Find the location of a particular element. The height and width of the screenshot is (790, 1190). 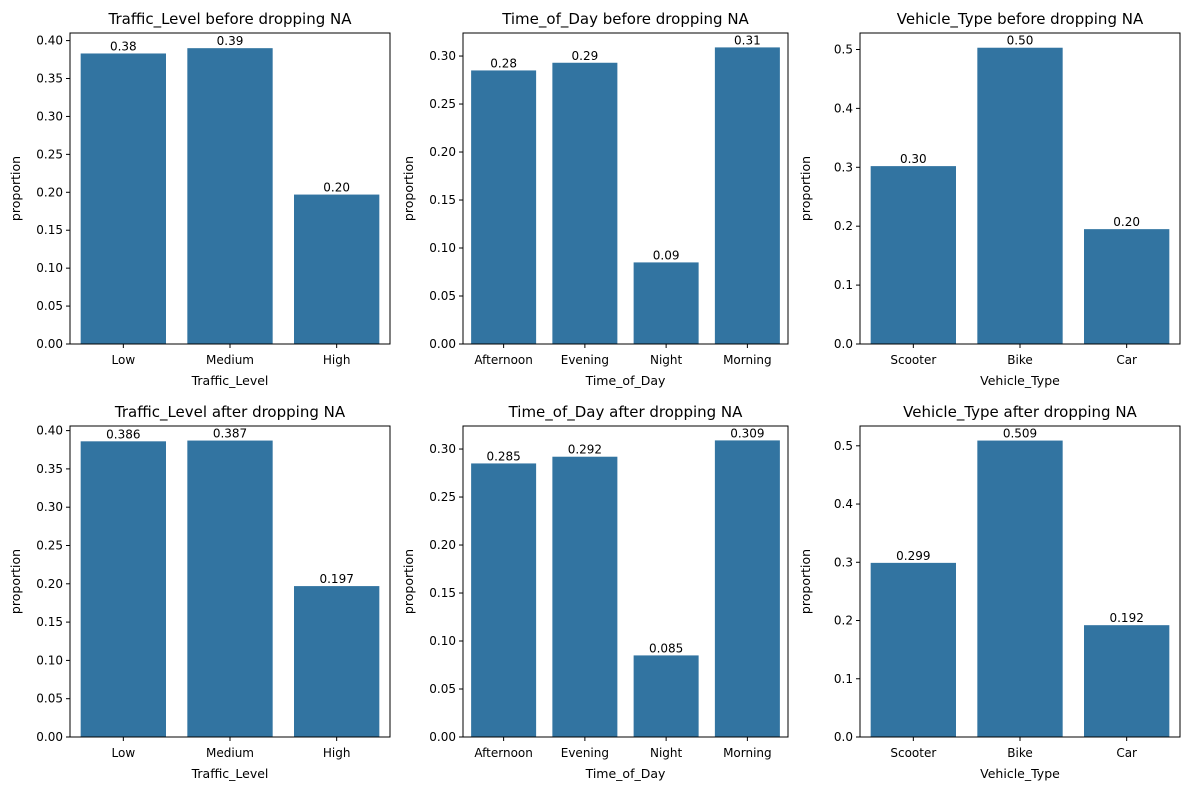

y-tick-label: 0.35 is located at coordinates (49, 469).